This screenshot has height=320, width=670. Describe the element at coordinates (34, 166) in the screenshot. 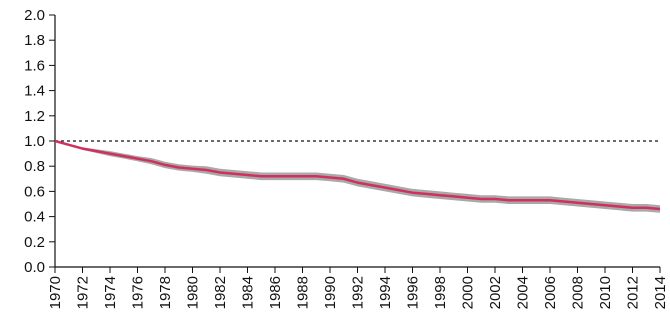

I see `y-tick-label: 0.8` at that location.